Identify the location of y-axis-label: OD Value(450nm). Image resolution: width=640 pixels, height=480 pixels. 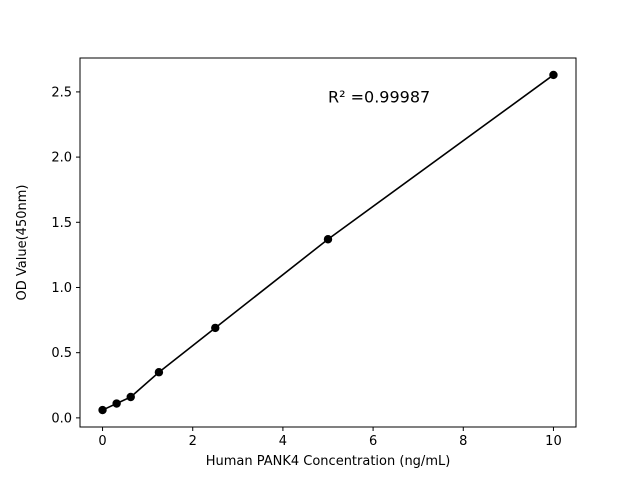
(22, 243).